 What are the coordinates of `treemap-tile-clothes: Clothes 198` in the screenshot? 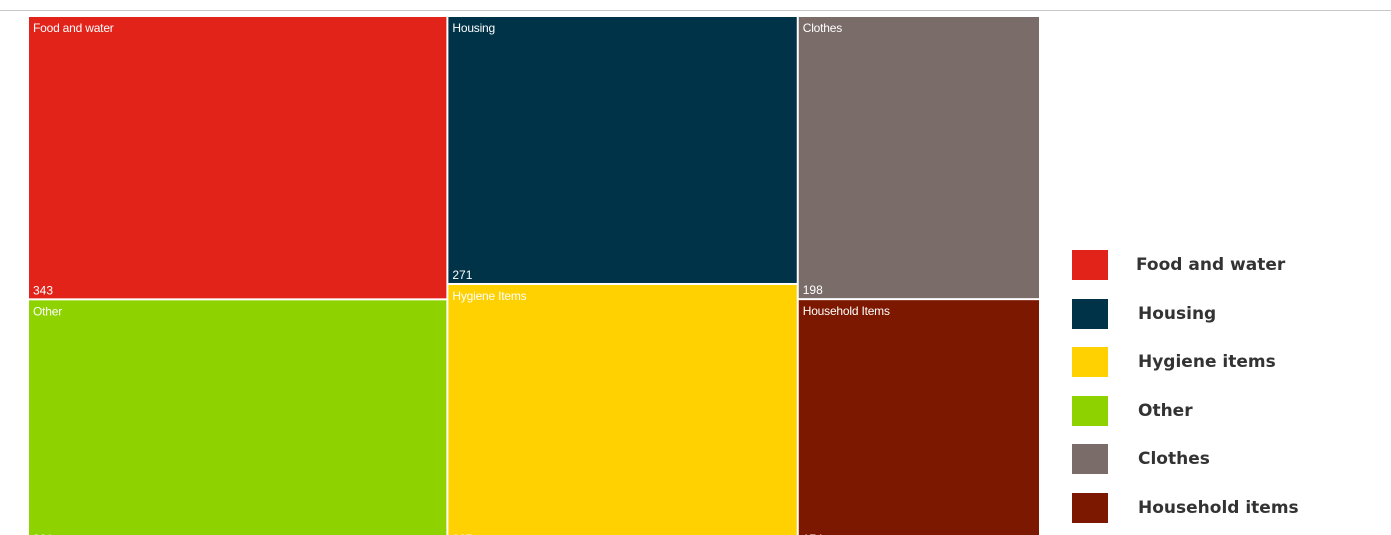 It's located at (918, 158).